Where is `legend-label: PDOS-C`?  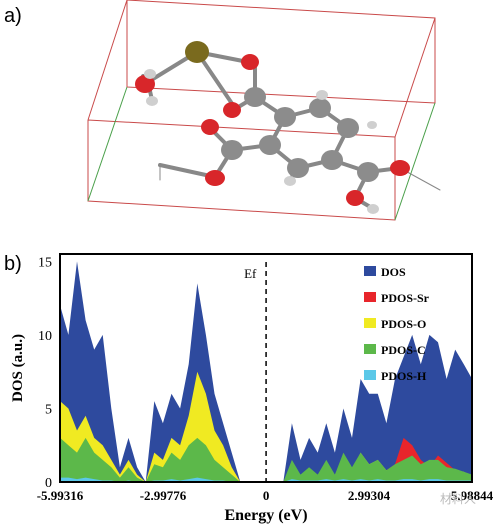
legend-label: PDOS-C is located at coordinates (403, 350).